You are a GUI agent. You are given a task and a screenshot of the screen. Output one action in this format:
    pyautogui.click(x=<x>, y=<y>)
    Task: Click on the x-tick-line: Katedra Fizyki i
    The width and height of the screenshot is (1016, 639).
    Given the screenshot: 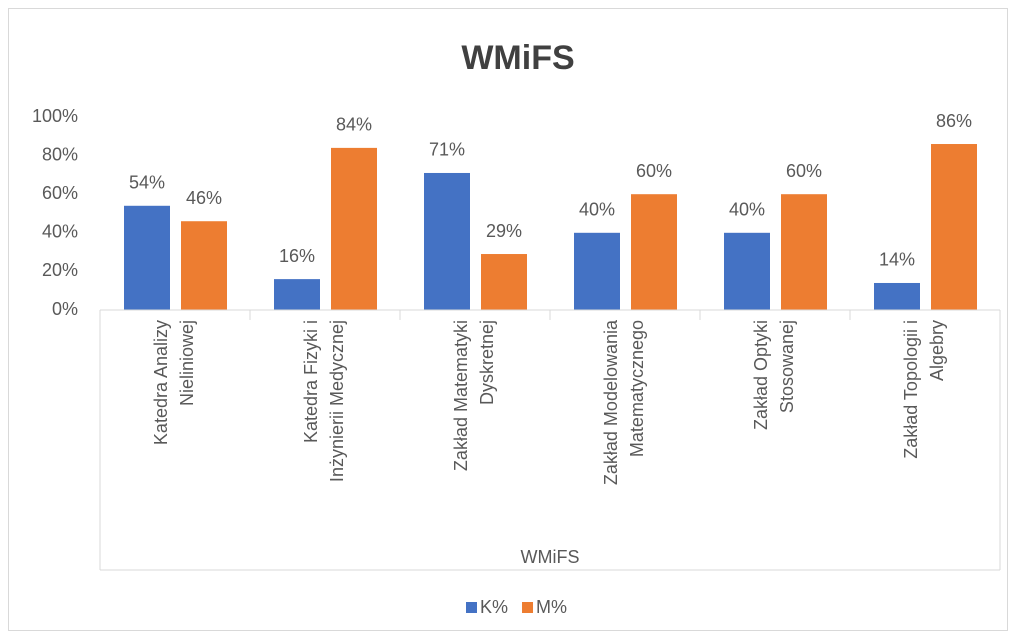 What is the action you would take?
    pyautogui.click(x=311, y=381)
    